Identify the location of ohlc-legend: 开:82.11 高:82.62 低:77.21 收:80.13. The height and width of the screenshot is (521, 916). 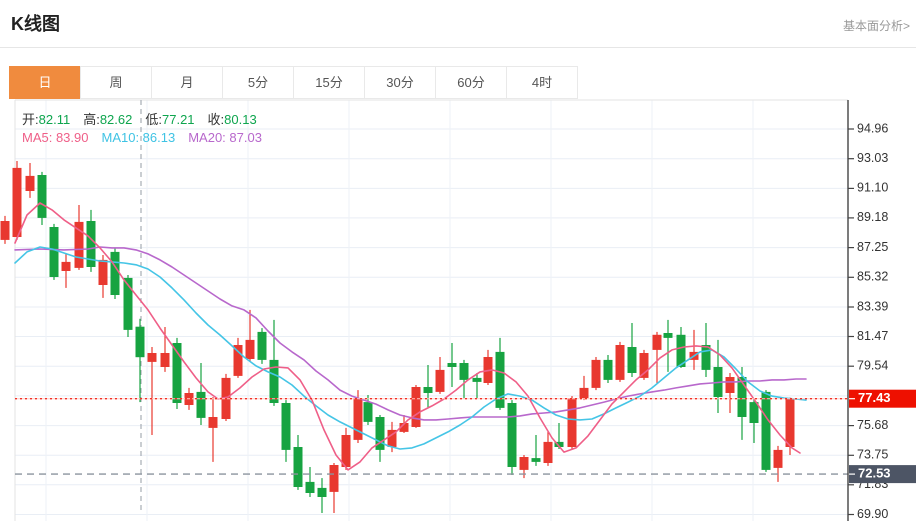
(146, 118).